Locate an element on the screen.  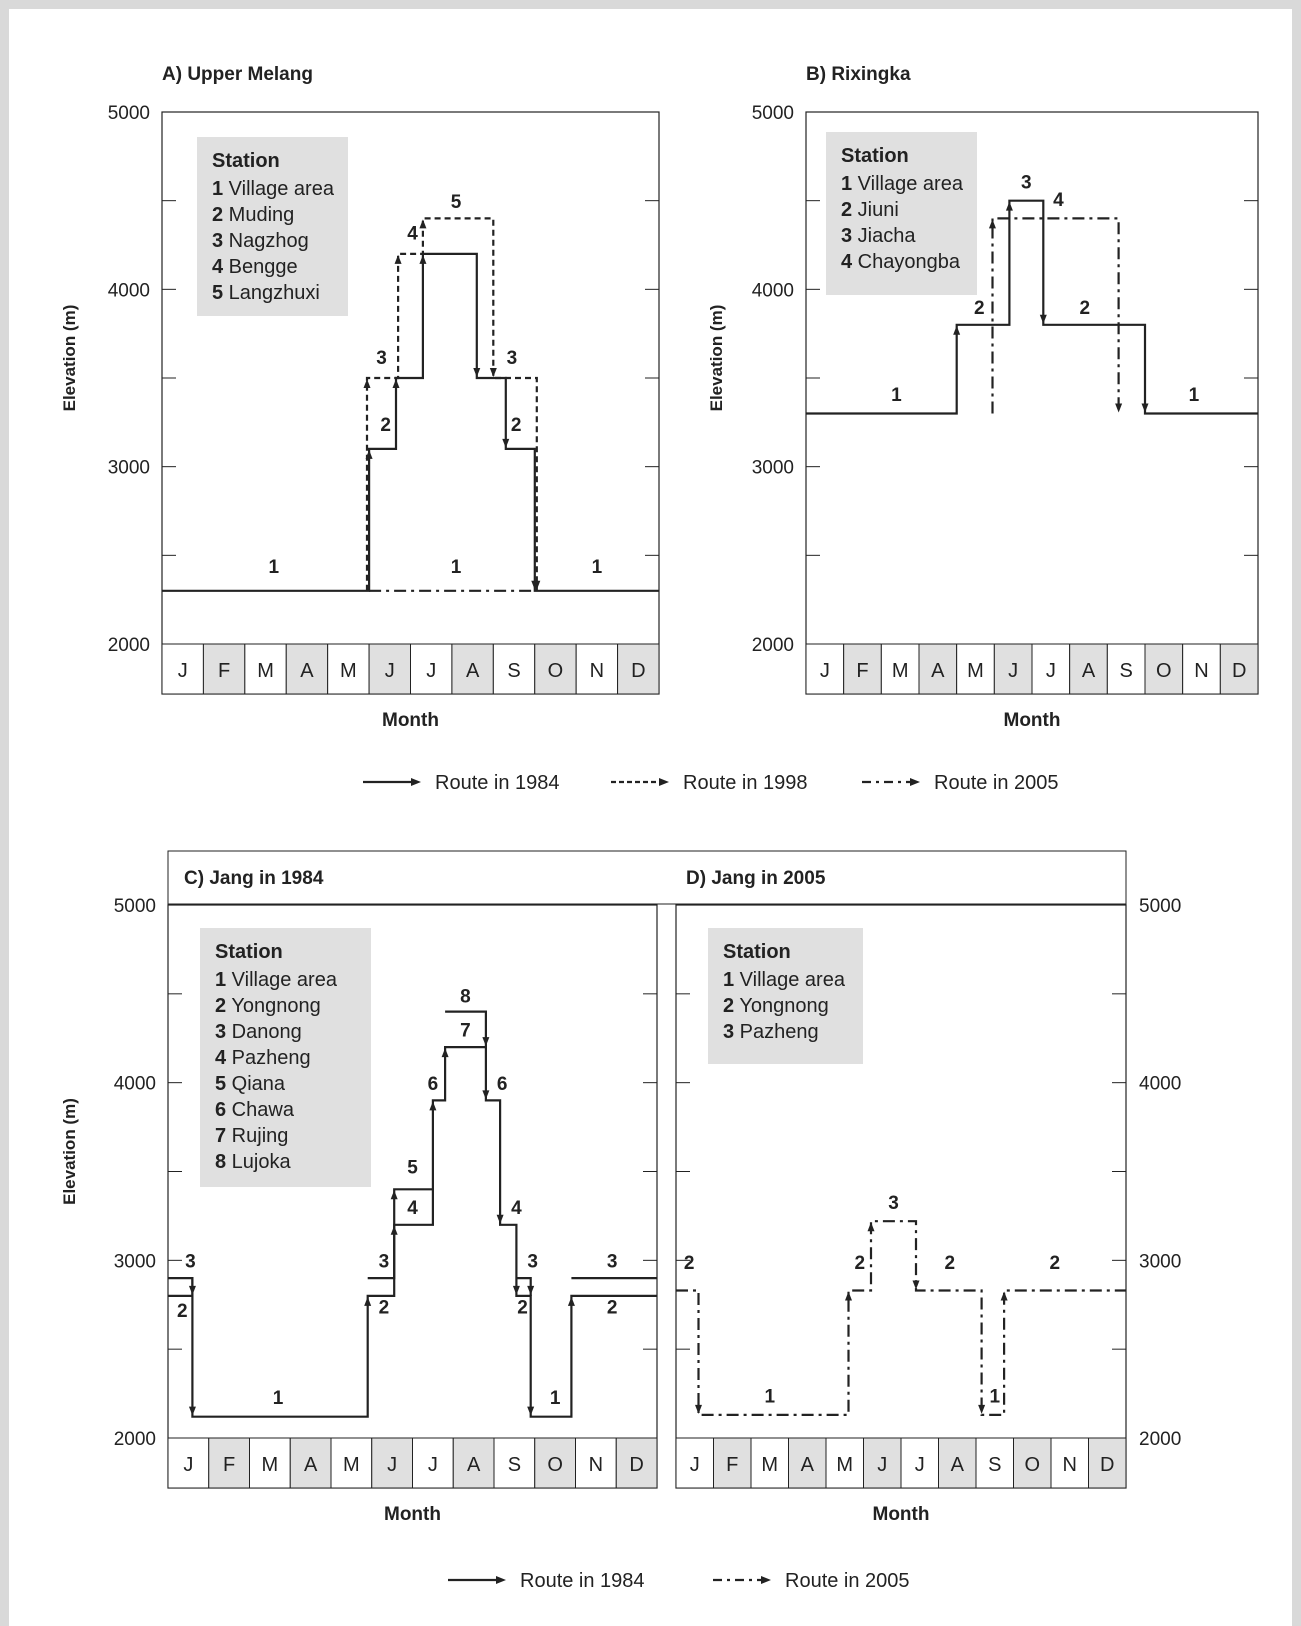
panel-b-station-item-1: 1 Village area is located at coordinates (902, 184).